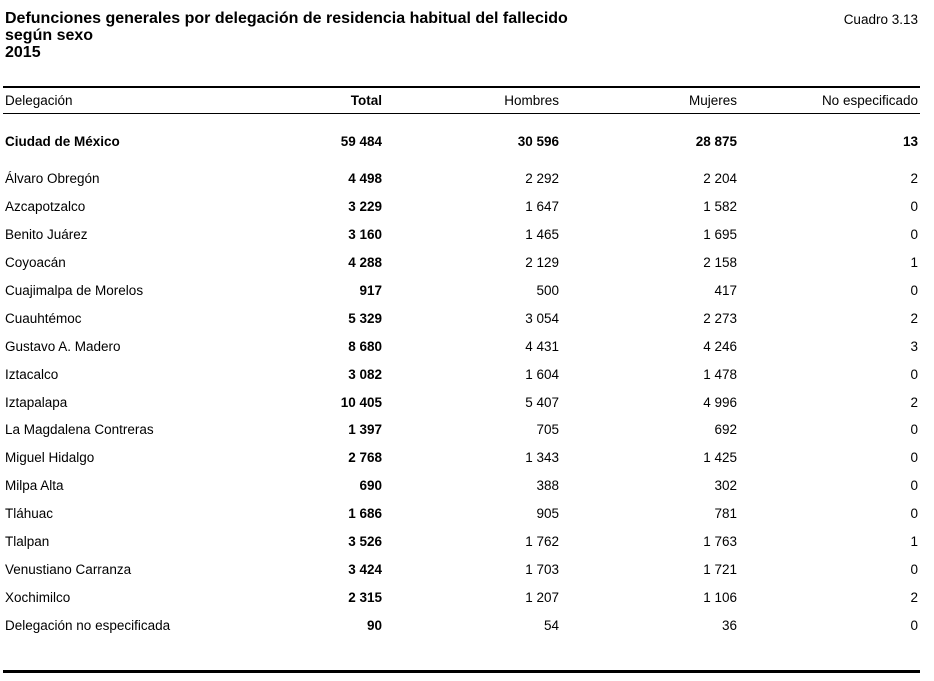  Describe the element at coordinates (370, 290) in the screenshot. I see `cell-total: 917` at that location.